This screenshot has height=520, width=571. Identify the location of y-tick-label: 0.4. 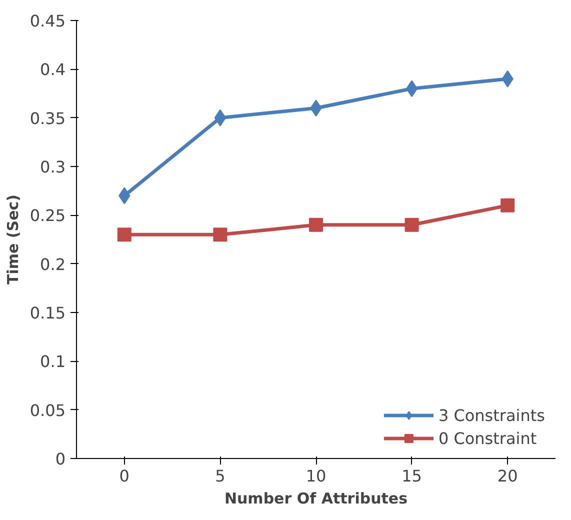
(53, 70).